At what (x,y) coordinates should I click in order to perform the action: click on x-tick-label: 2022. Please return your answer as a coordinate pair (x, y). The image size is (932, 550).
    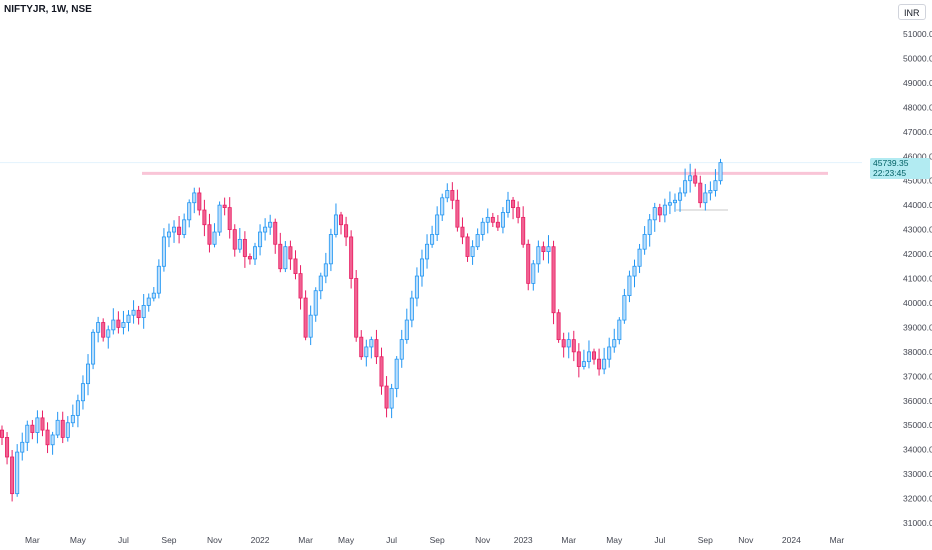
    Looking at the image, I should click on (260, 540).